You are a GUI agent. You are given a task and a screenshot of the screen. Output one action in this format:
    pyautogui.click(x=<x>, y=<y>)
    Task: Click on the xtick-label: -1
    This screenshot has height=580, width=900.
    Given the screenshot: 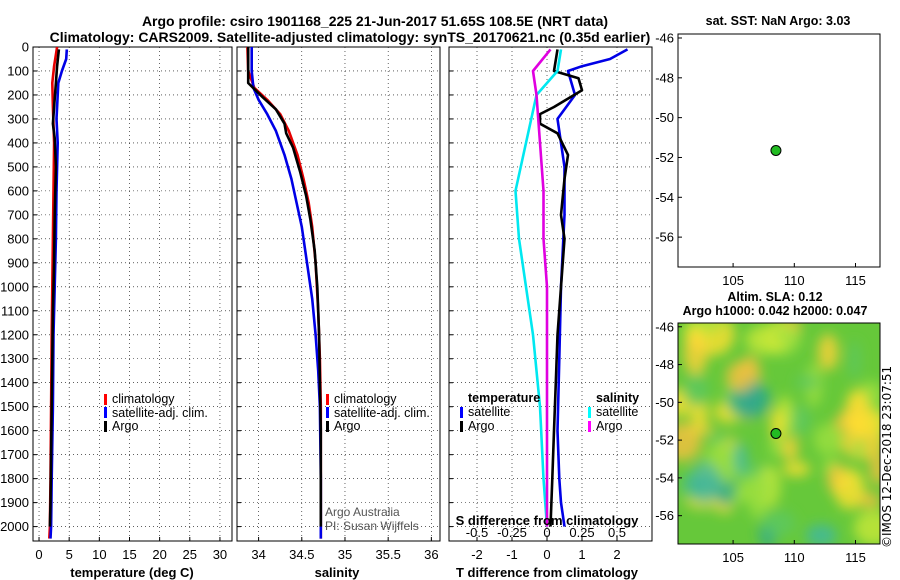 What is the action you would take?
    pyautogui.click(x=512, y=554)
    